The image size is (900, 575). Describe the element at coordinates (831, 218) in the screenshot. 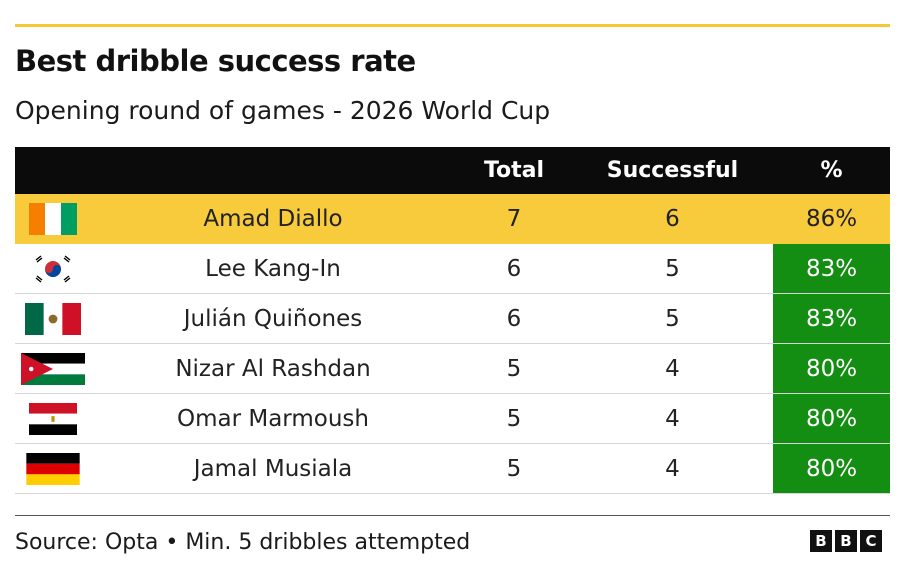

I see `percent-value: 86%` at that location.